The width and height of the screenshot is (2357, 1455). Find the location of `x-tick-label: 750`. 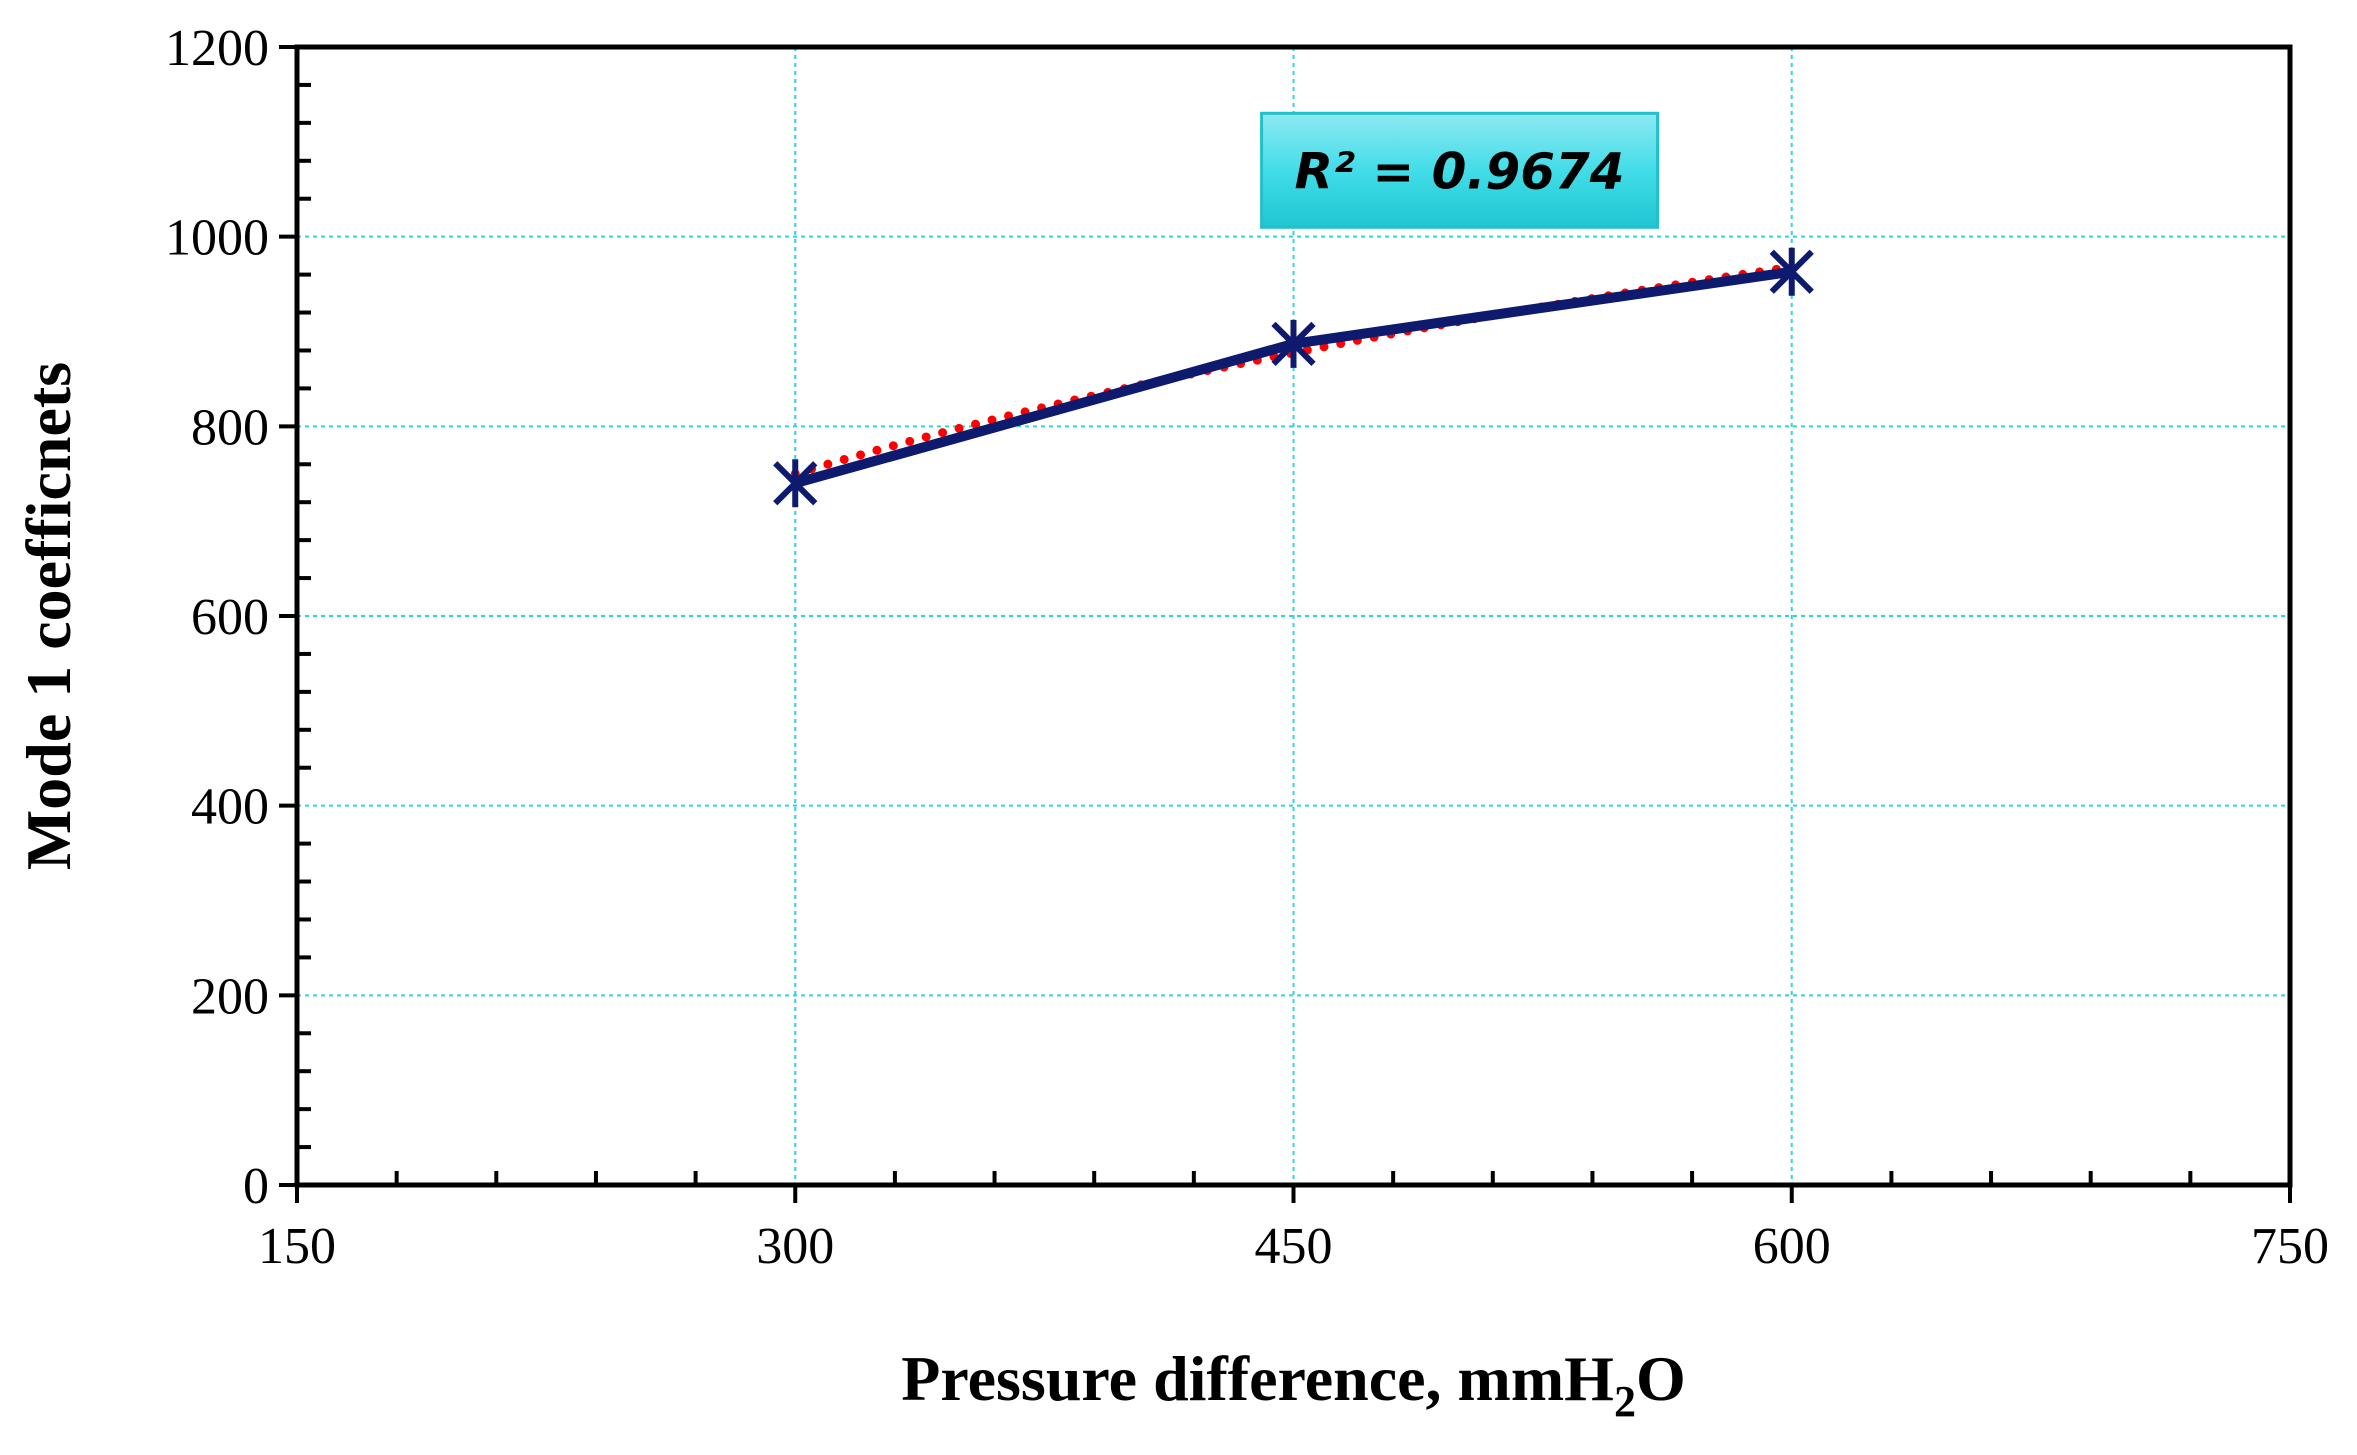

x-tick-label: 750 is located at coordinates (2290, 1246).